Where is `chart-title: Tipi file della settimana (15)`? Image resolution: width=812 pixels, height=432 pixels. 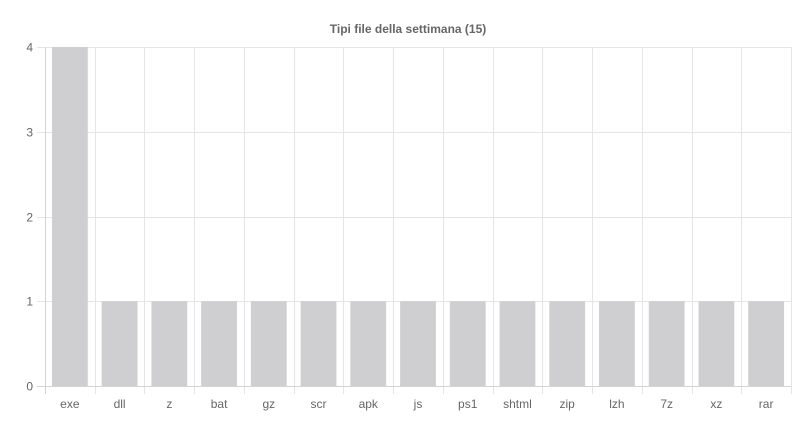 chart-title: Tipi file della settimana (15) is located at coordinates (408, 29).